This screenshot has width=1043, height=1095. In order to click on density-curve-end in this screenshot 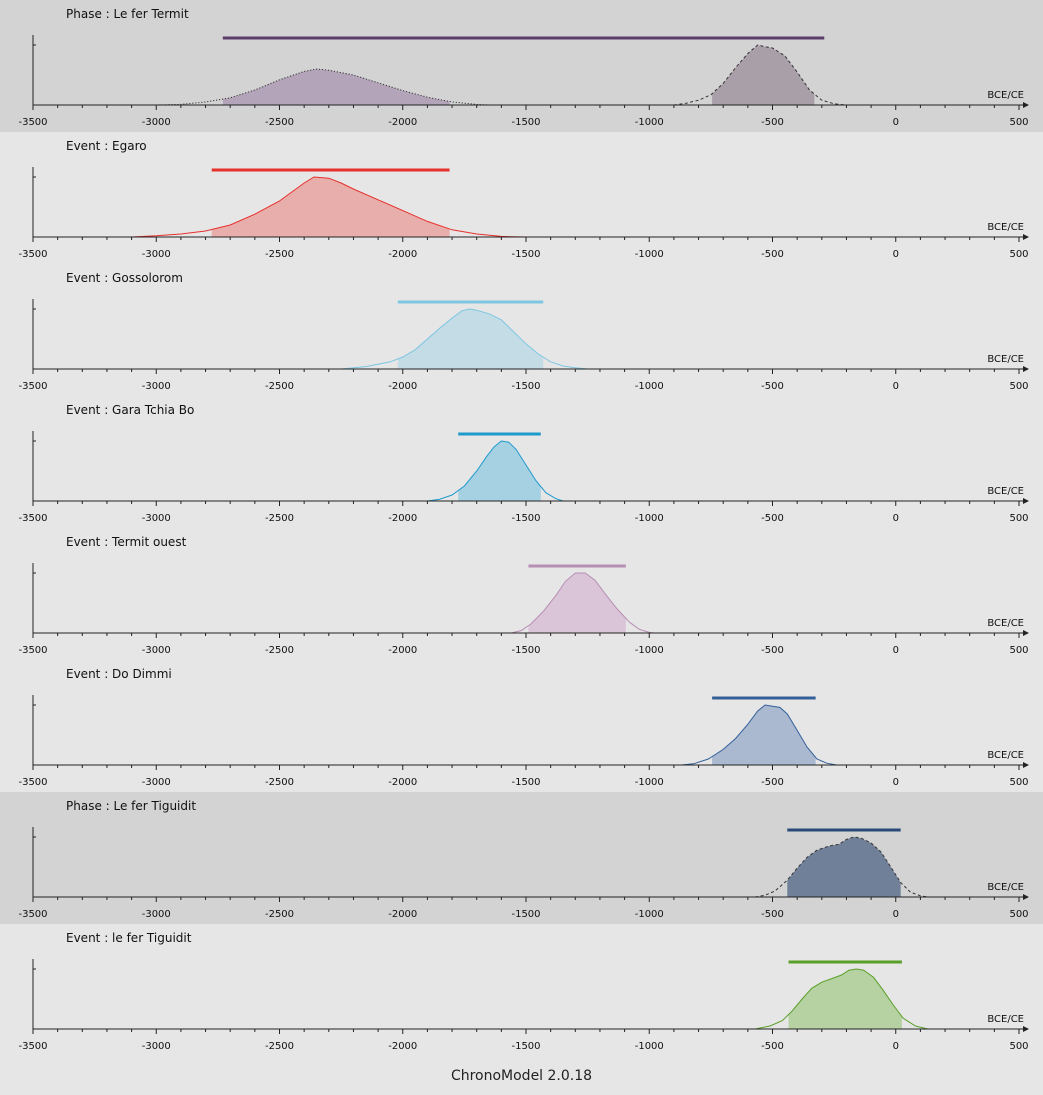, I will do `click(760, 75)`.